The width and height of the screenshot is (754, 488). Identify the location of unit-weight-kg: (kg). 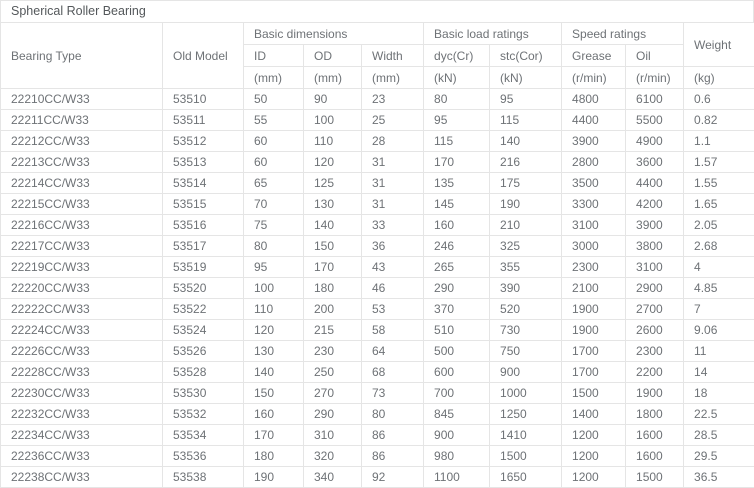
(719, 78).